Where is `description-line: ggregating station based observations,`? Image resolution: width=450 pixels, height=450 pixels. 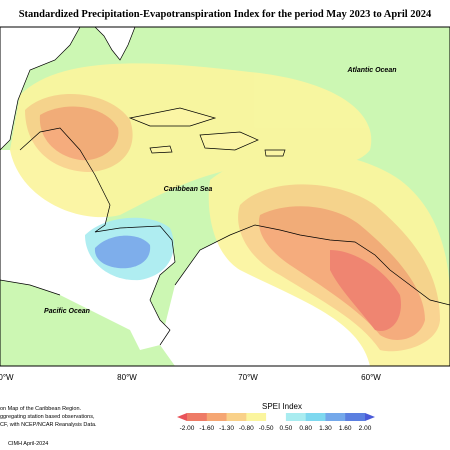 description-line: ggregating station based observations, is located at coordinates (47, 417).